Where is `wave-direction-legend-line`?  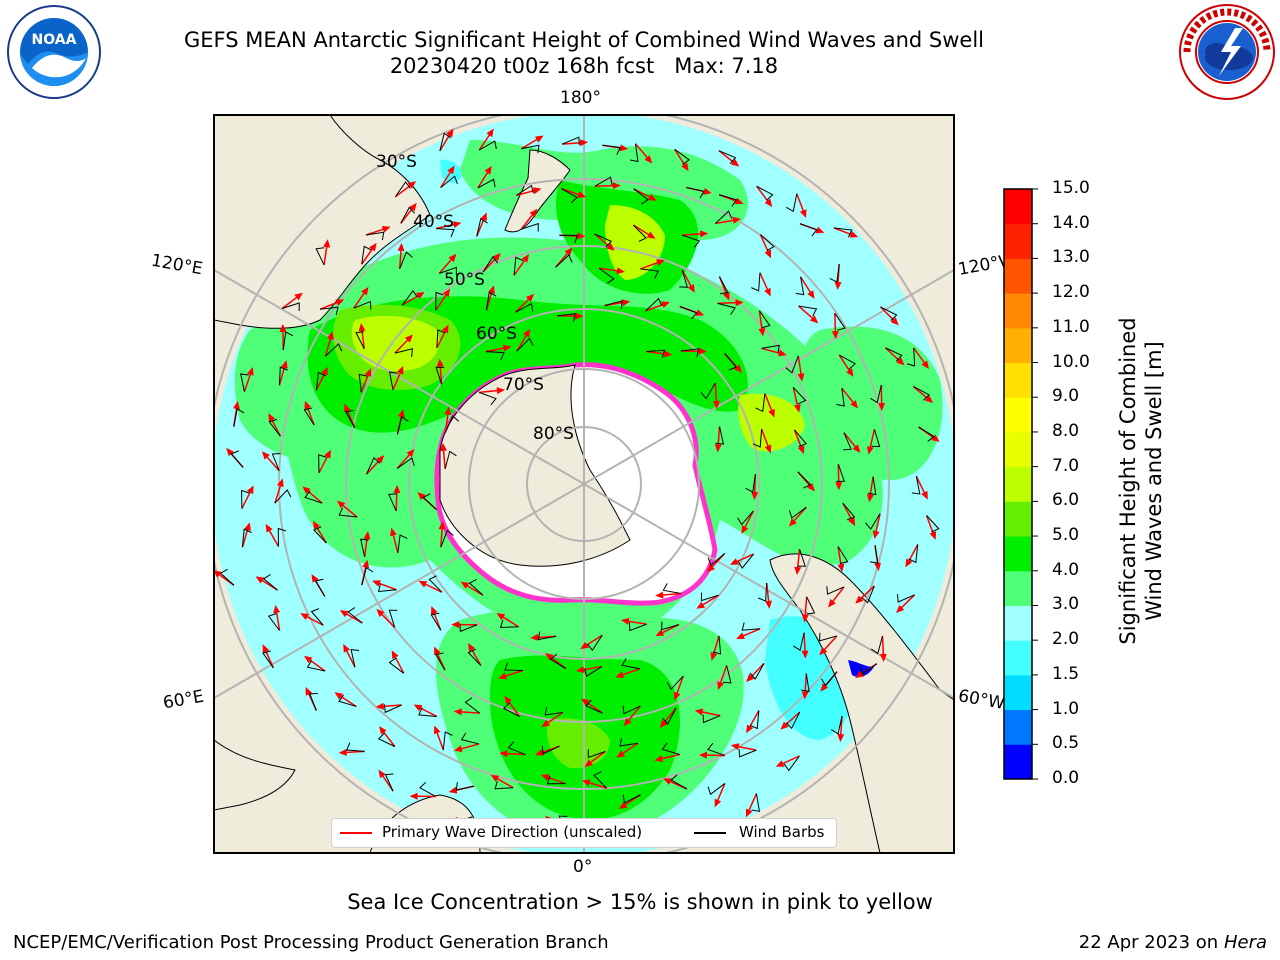
wave-direction-legend-line is located at coordinates (356, 833).